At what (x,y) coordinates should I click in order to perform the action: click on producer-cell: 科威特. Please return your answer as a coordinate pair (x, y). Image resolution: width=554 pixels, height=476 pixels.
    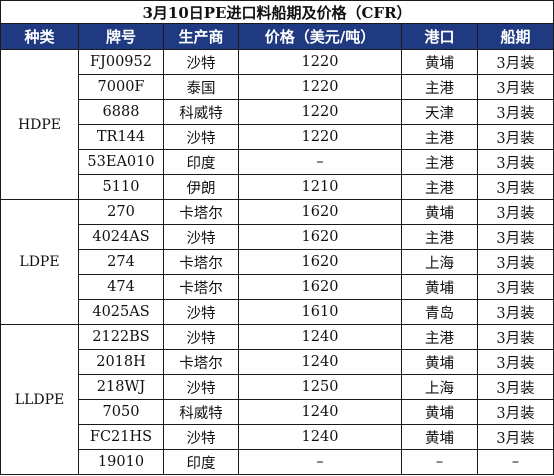
    Looking at the image, I should click on (201, 112).